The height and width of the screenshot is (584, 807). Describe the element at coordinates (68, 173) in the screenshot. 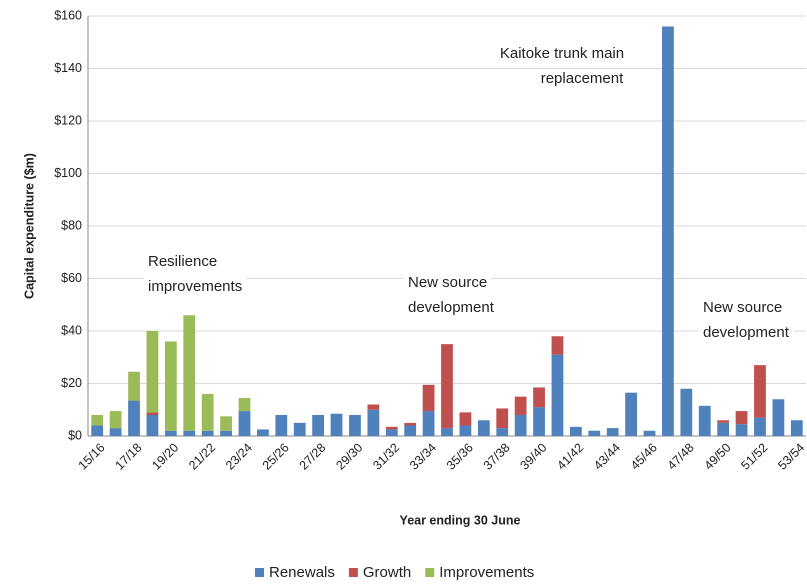

I see `y-tick-label: $100` at that location.